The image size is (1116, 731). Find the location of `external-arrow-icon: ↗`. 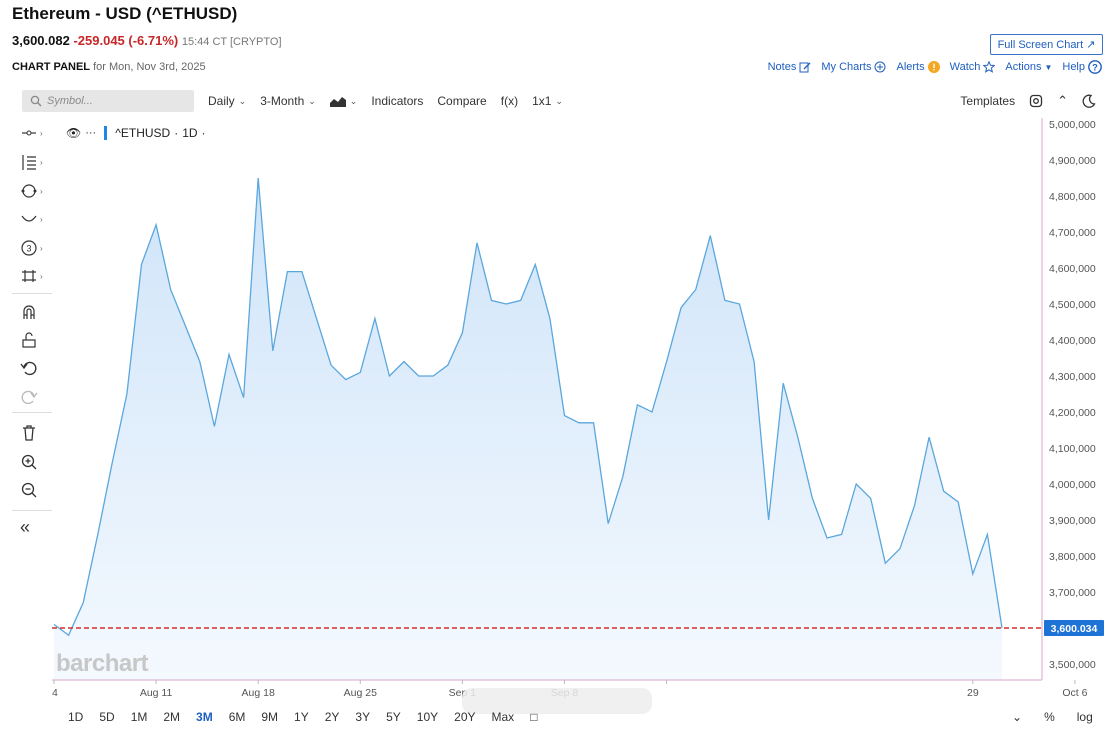

external-arrow-icon: ↗ is located at coordinates (1091, 45).